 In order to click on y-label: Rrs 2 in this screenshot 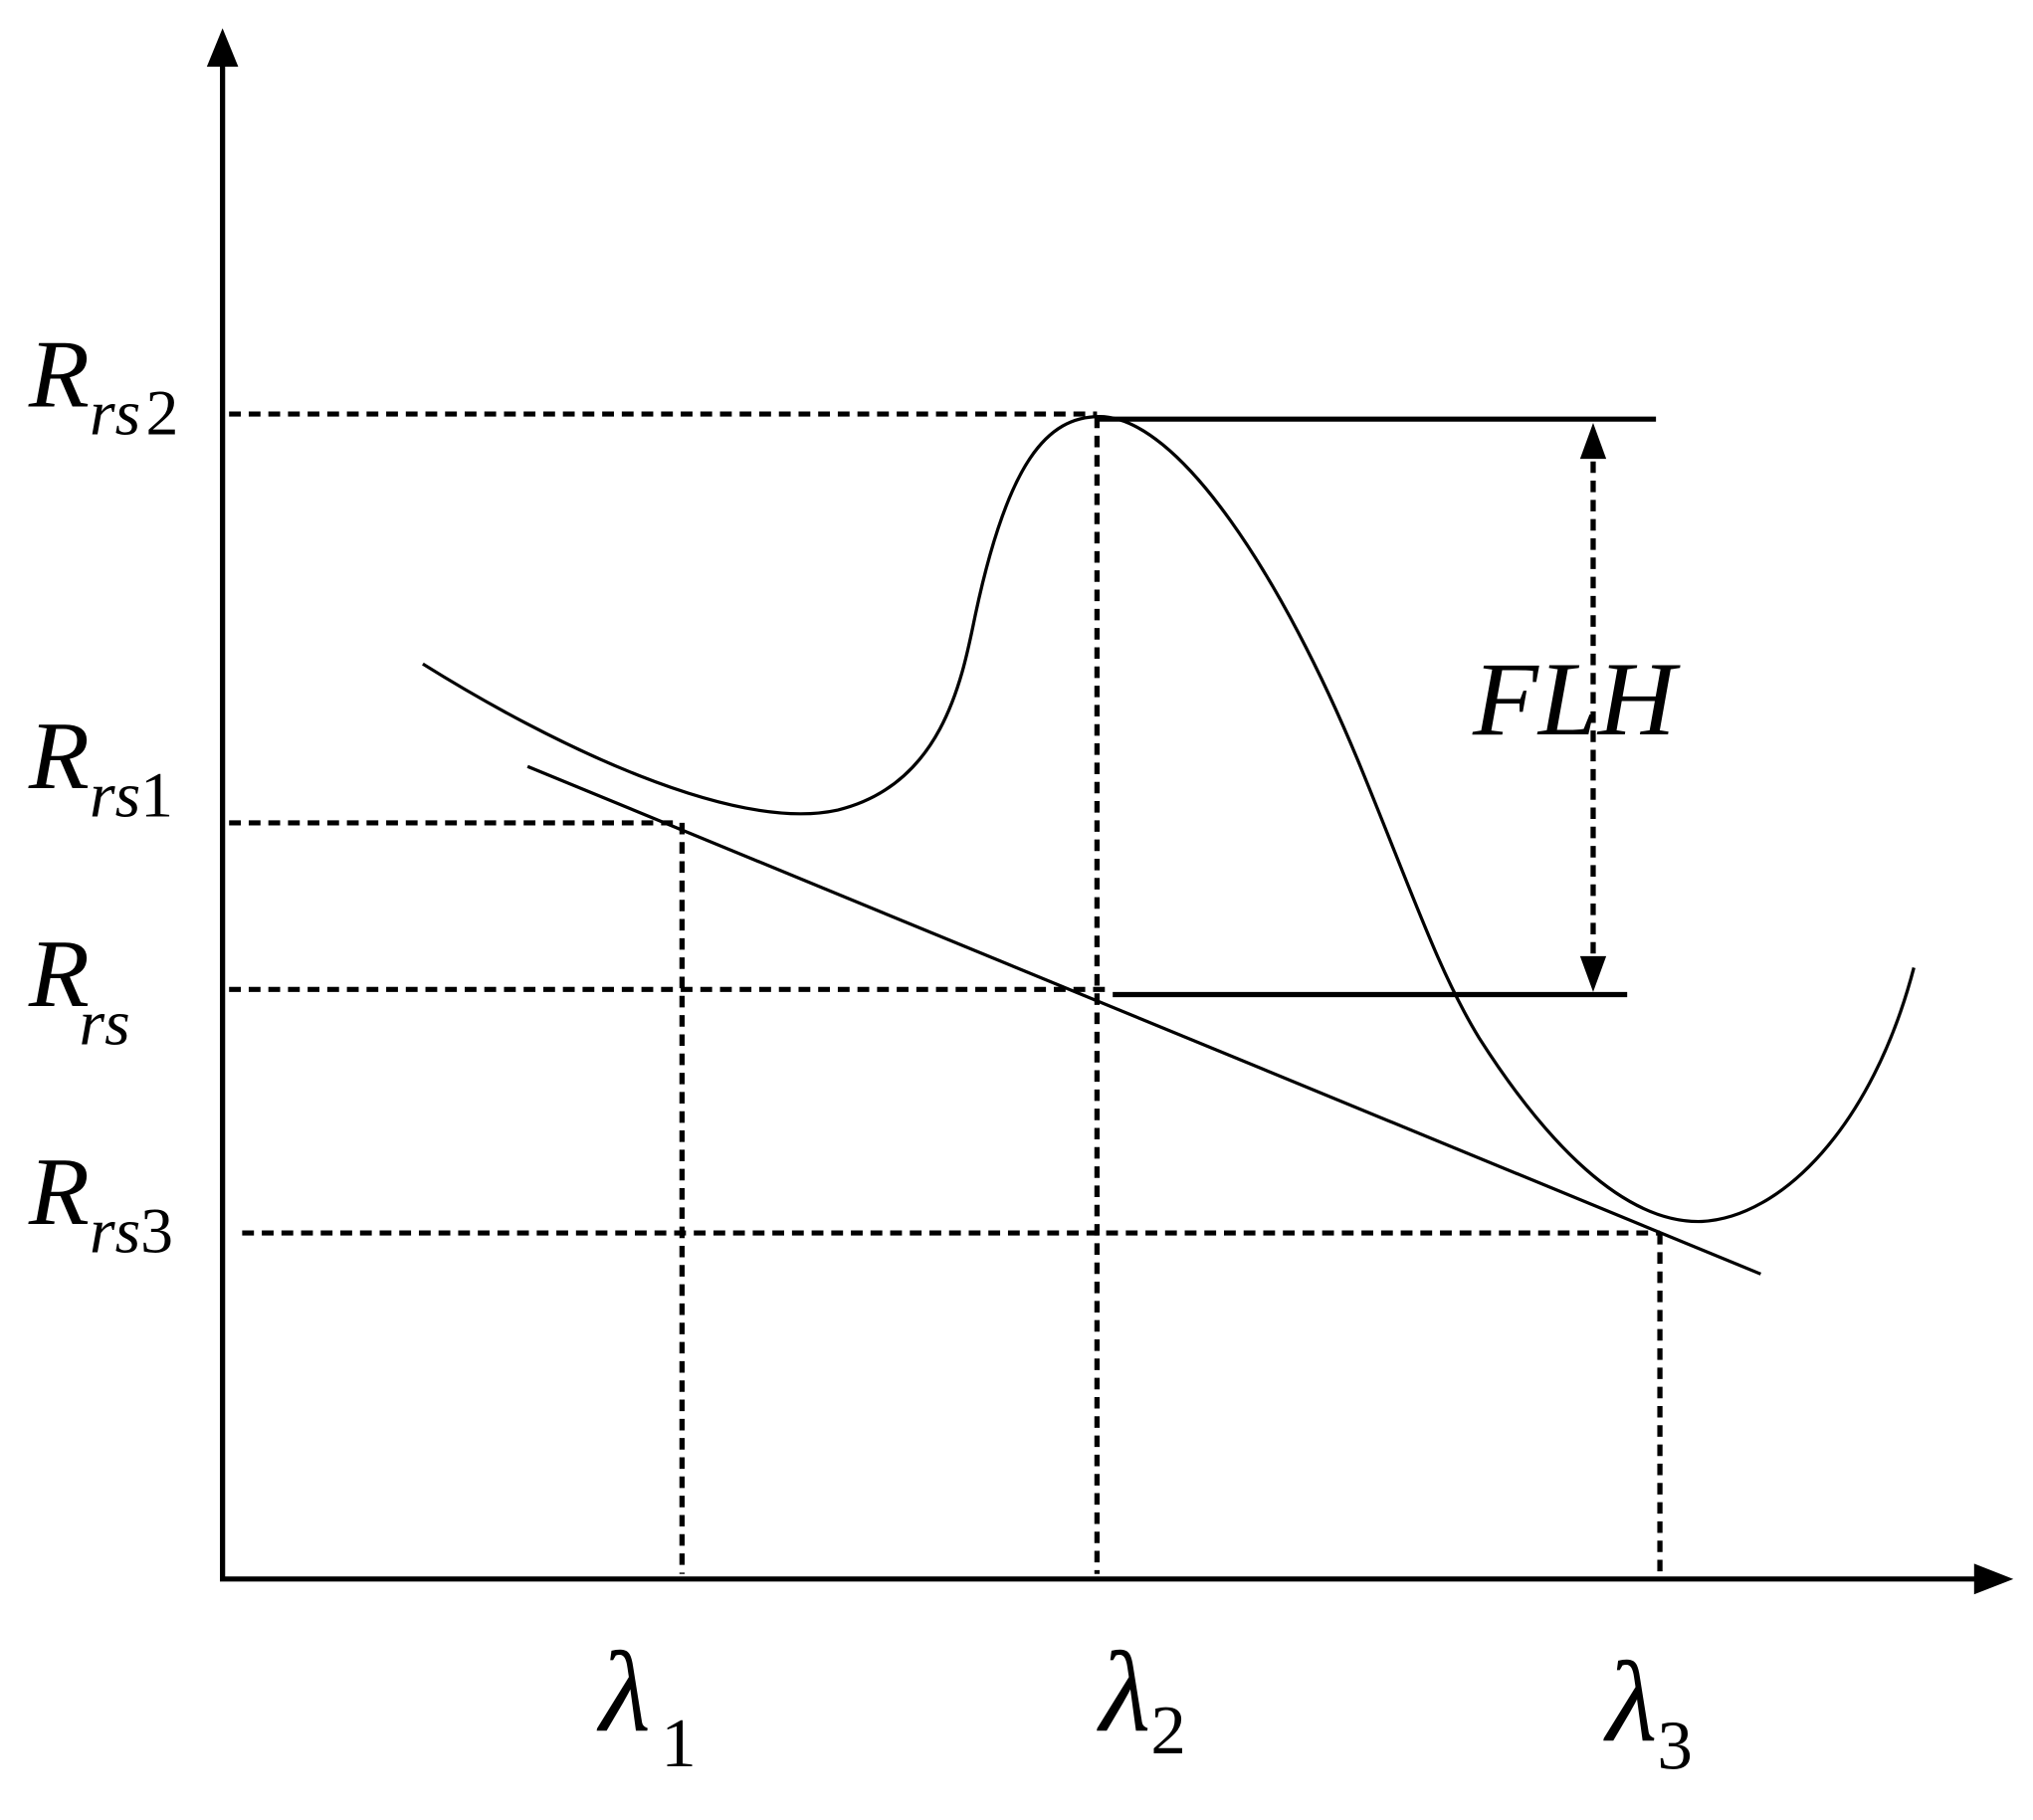, I will do `click(103, 384)`.